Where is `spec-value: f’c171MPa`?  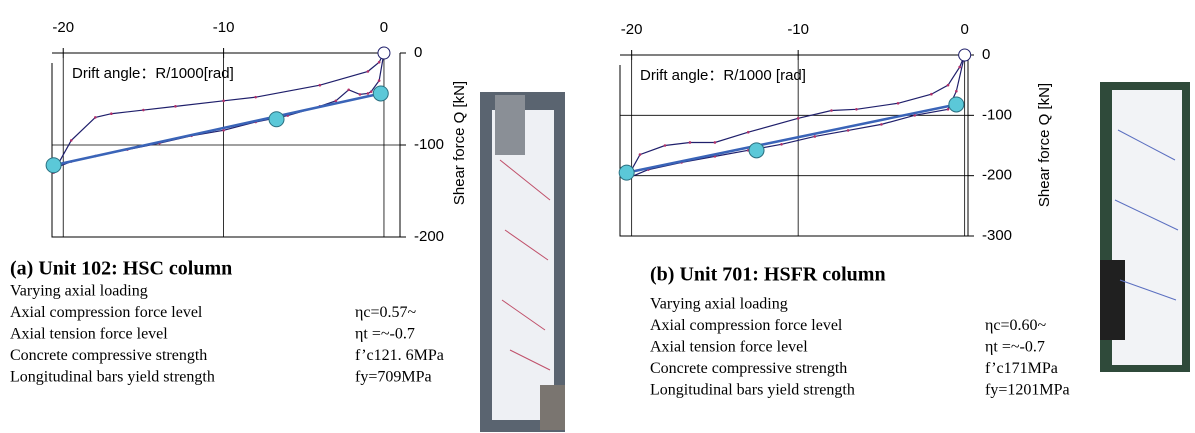
spec-value: f’c171MPa is located at coordinates (1021, 368).